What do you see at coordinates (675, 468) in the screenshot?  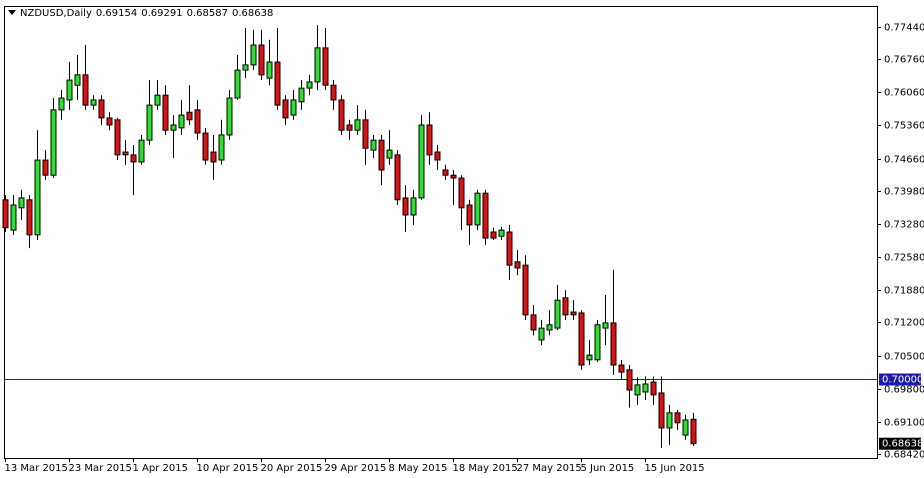 I see `x-tick-label: 15 Jun 2015` at bounding box center [675, 468].